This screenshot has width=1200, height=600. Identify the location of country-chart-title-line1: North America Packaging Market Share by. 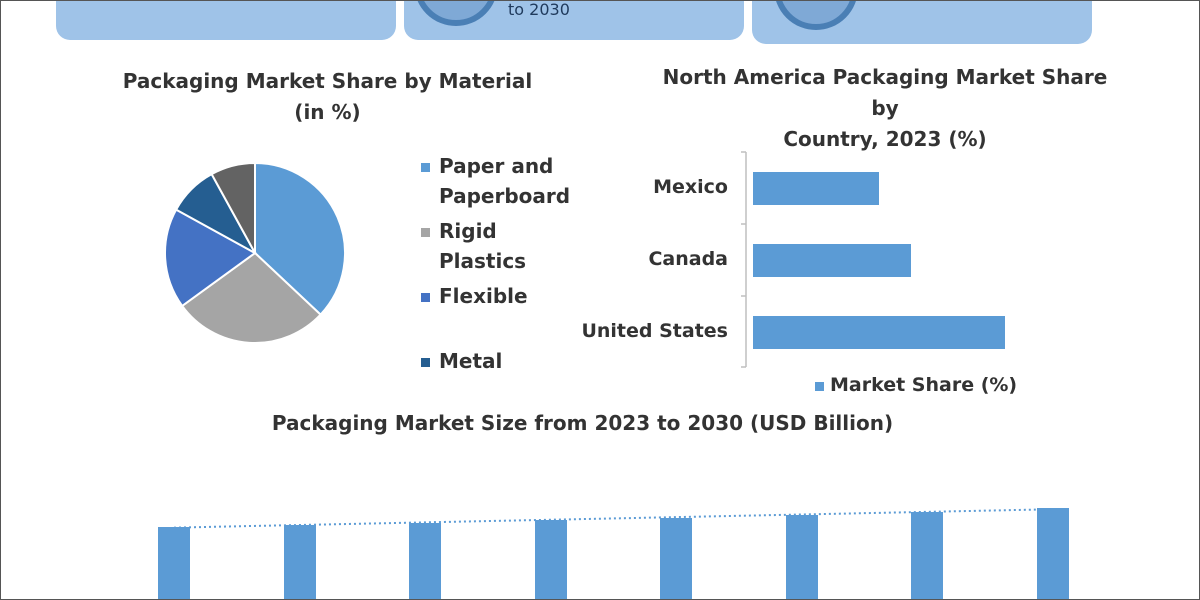
(885, 92).